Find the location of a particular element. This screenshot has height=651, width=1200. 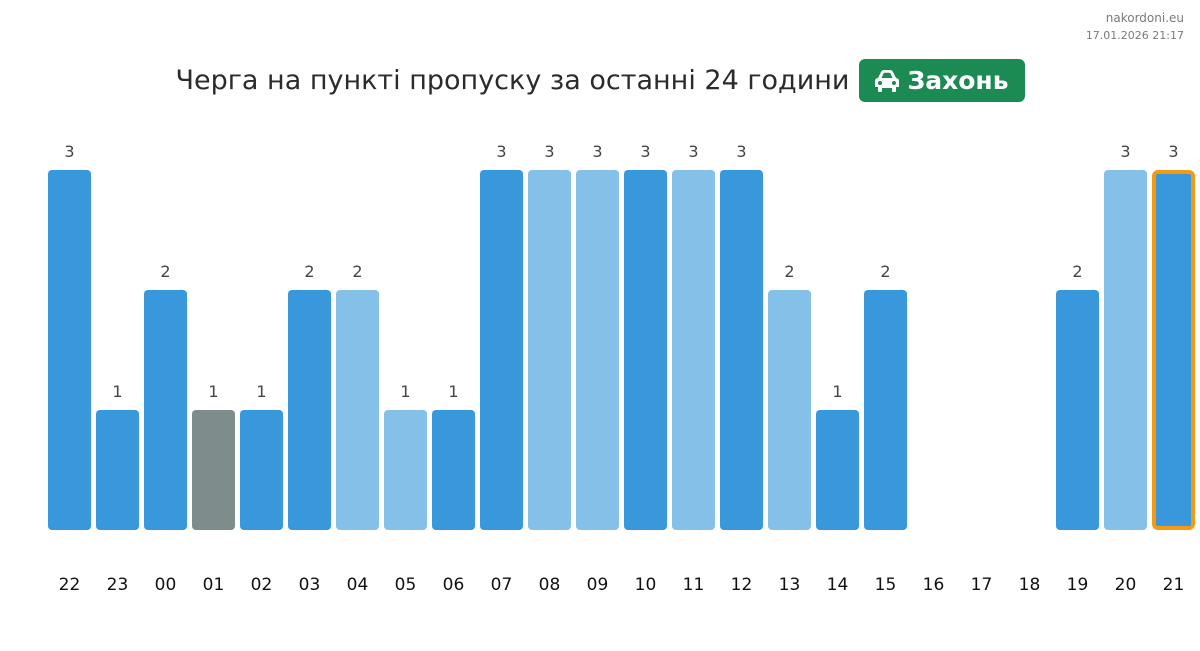

x-tick-label: 15 is located at coordinates (886, 585).